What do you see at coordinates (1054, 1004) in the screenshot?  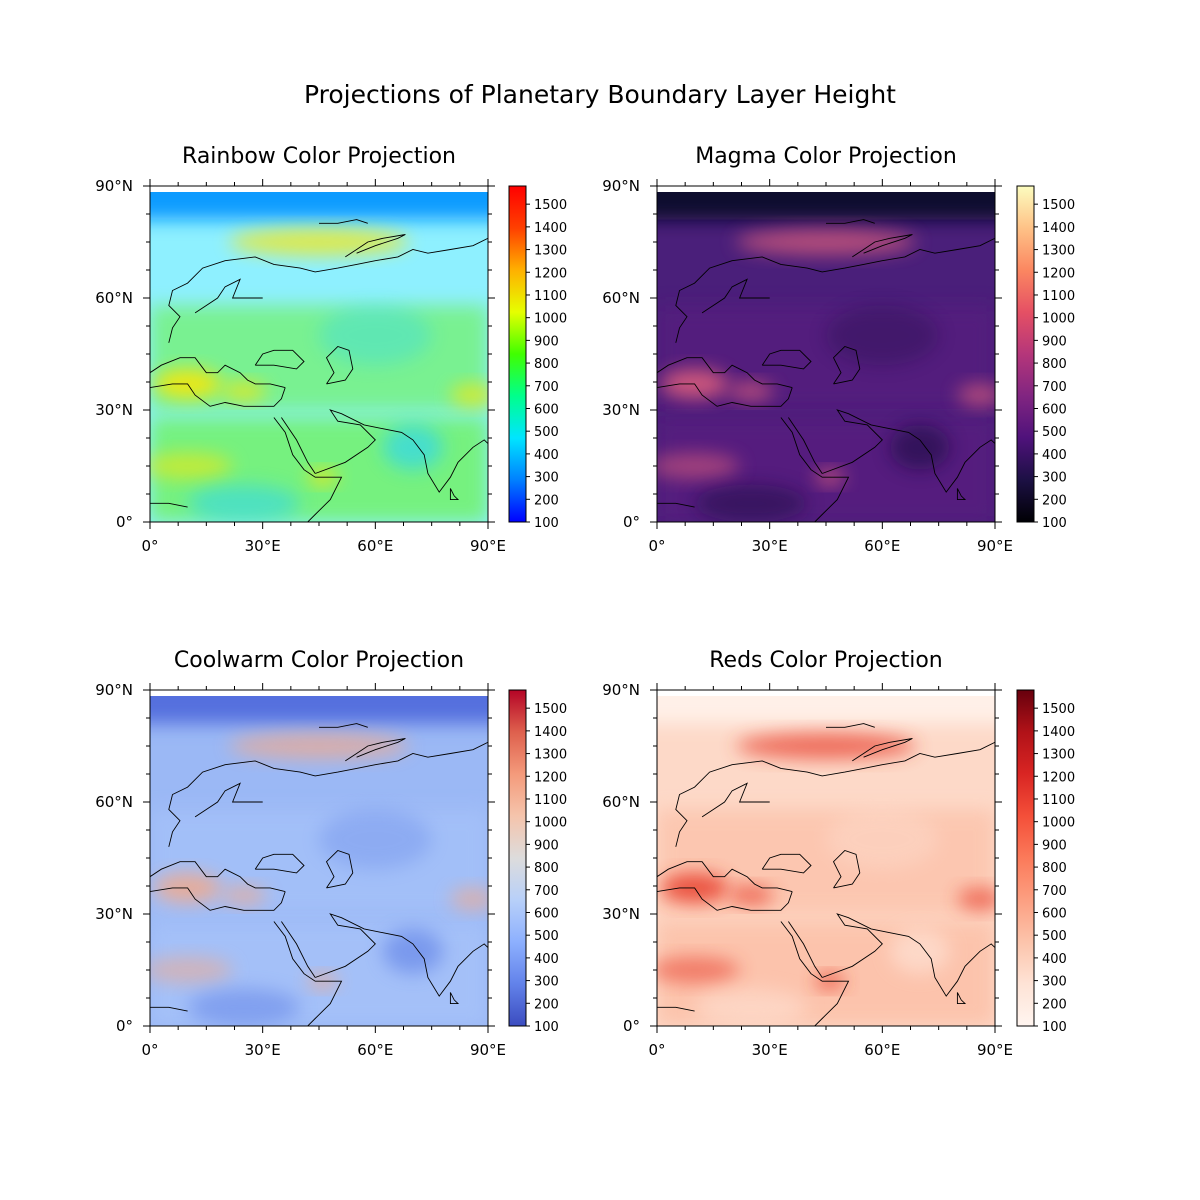 I see `colorbar-tick-label: 200` at bounding box center [1054, 1004].